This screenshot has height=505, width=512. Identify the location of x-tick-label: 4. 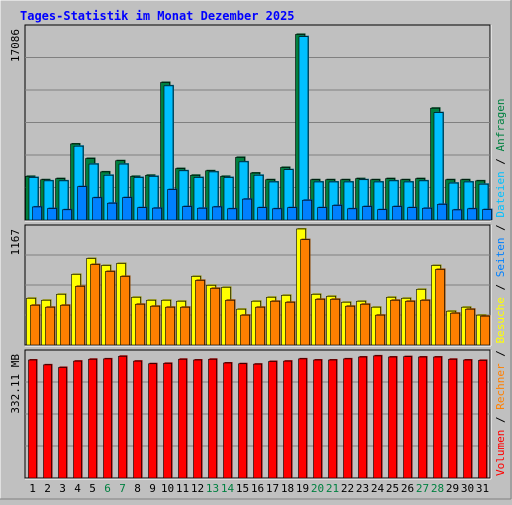
(77, 488).